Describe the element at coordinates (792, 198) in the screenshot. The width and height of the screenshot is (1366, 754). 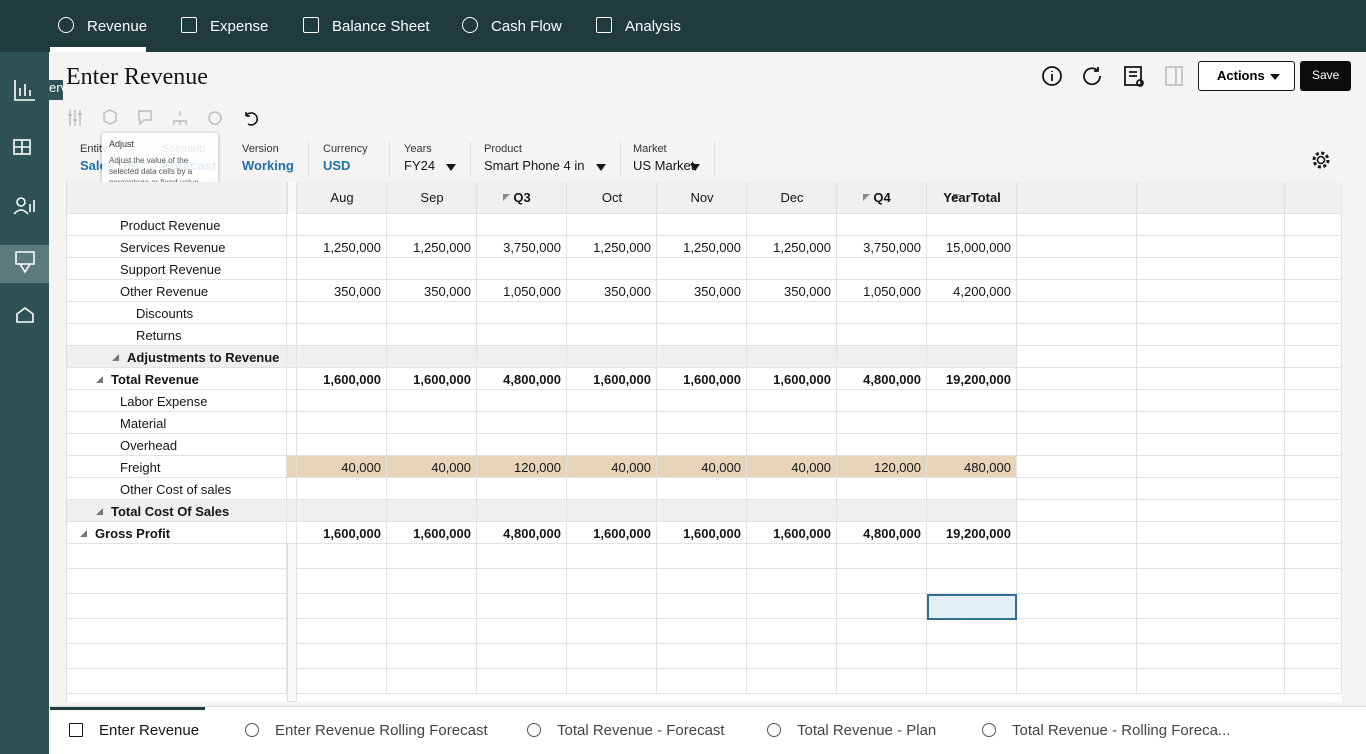
I see `column-header: Dec` at that location.